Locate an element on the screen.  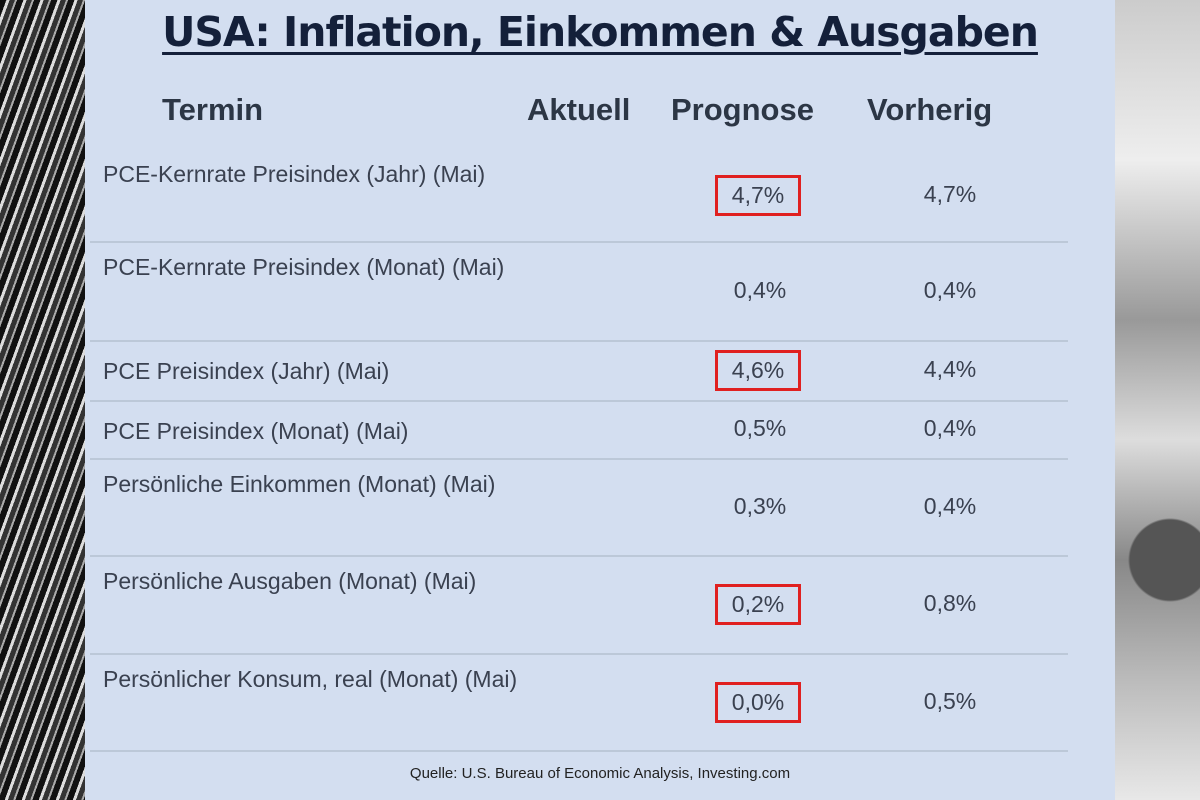
header-aktuell: Aktuell is located at coordinates (579, 109).